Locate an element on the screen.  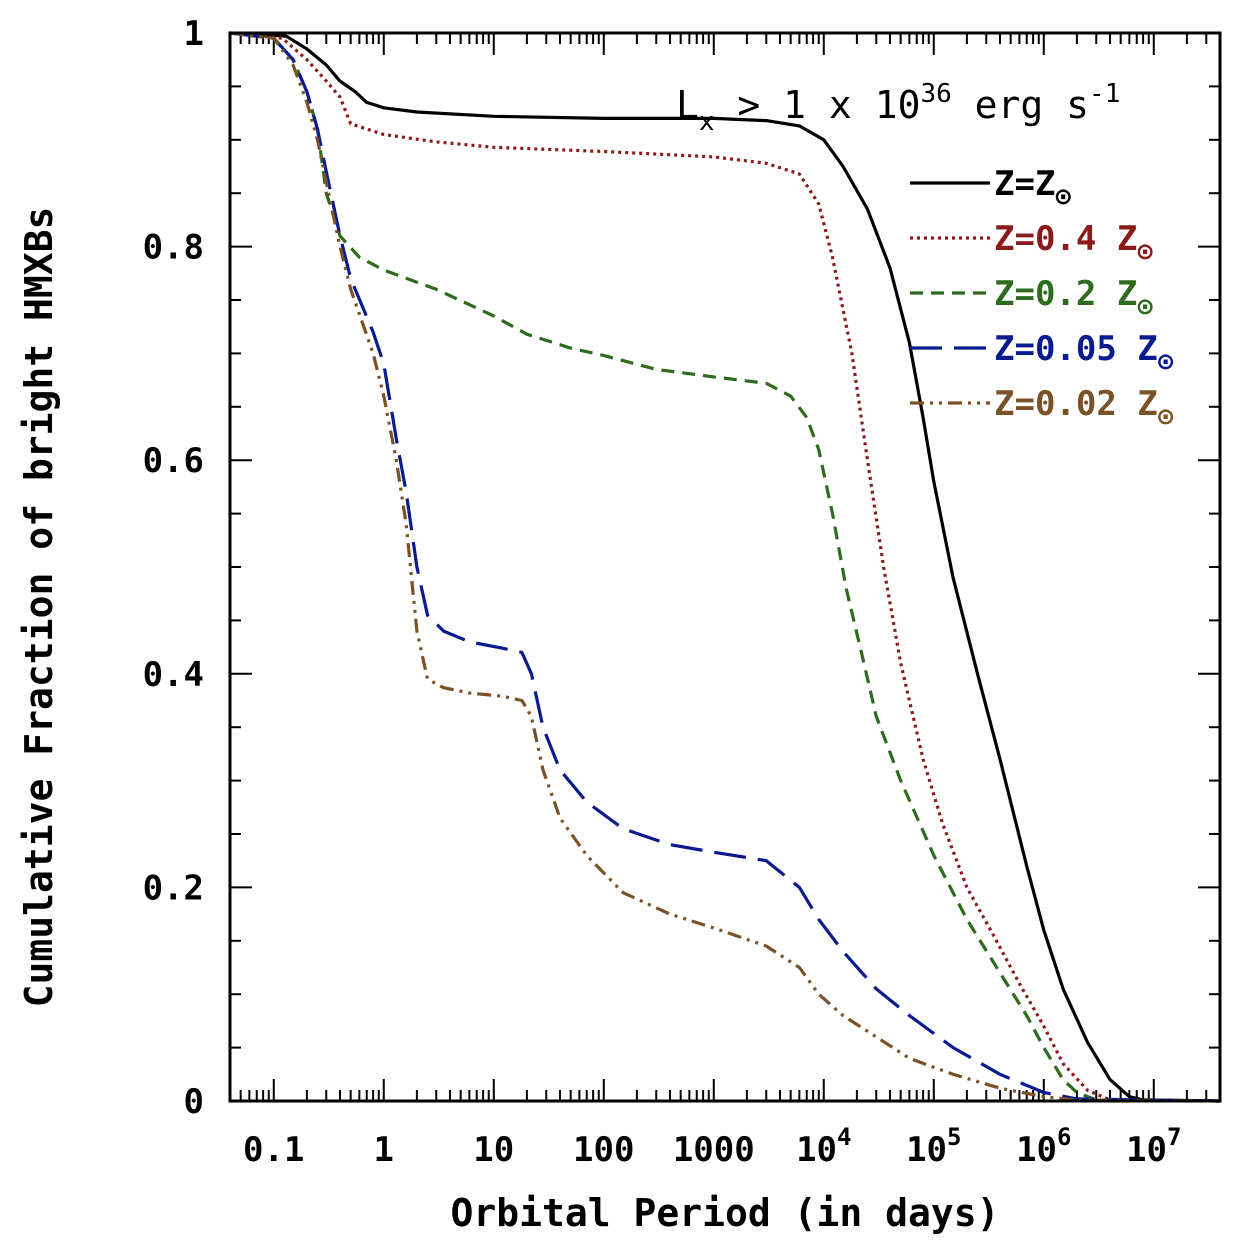
x-tick-label: 1000 is located at coordinates (714, 1150).